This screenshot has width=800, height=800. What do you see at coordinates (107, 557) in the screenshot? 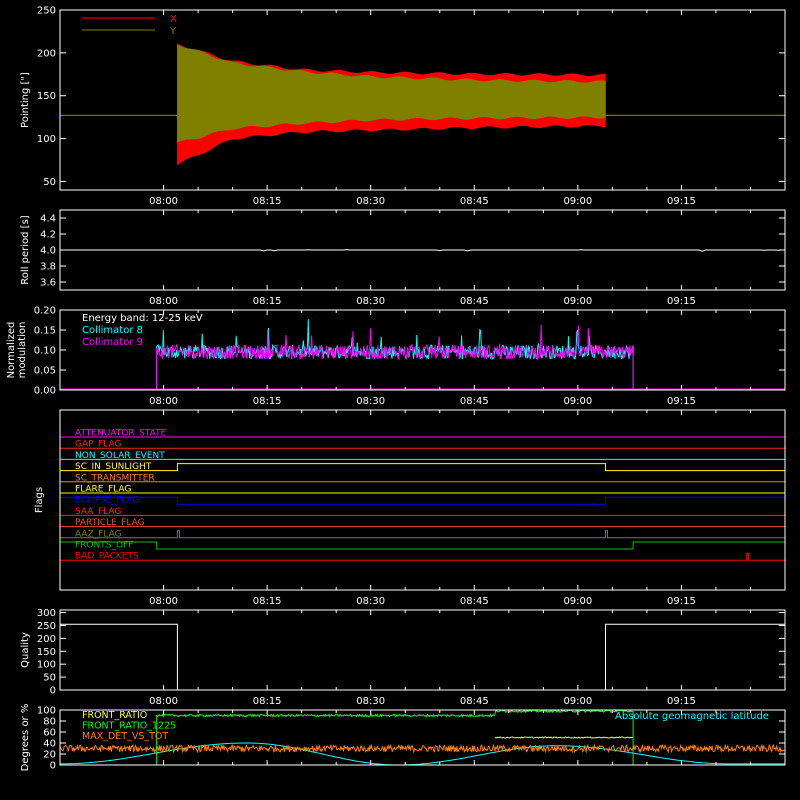
I see `flag-label-bad-packets: BAD_PACKETS` at bounding box center [107, 557].